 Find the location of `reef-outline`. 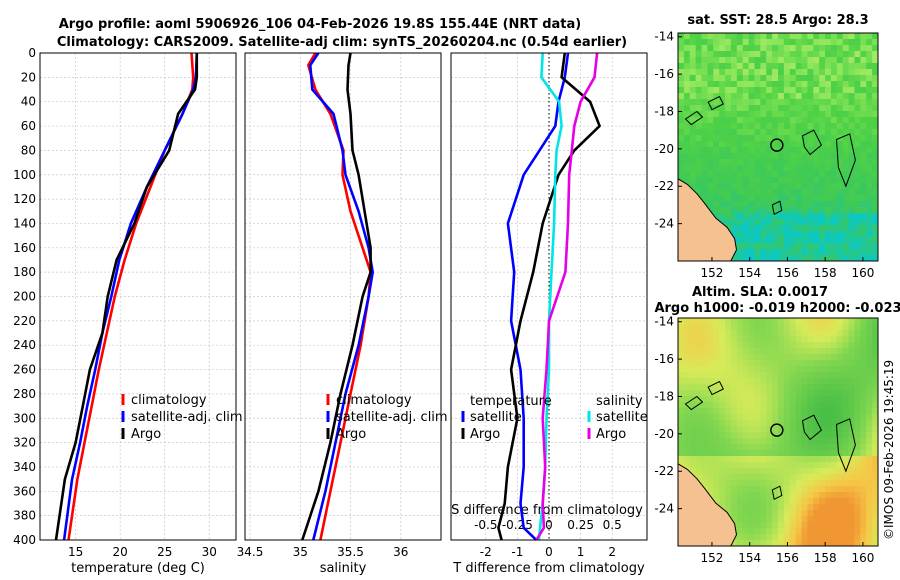

reef-outline is located at coordinates (715, 103).